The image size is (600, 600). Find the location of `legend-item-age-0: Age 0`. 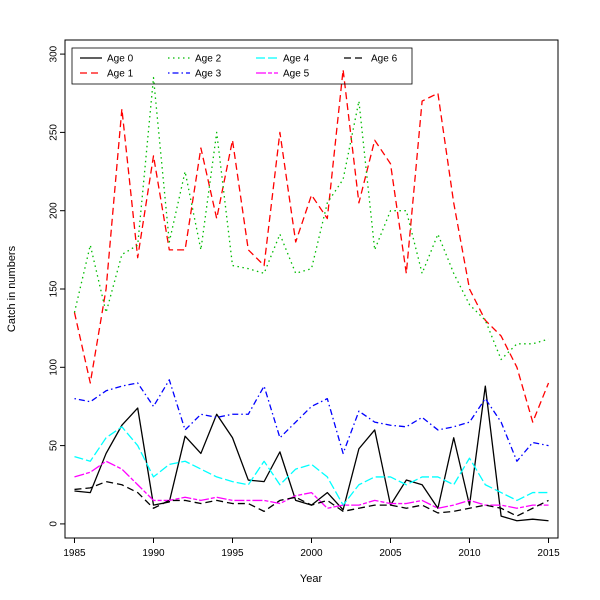

legend-item-age-0: Age 0 is located at coordinates (107, 59).